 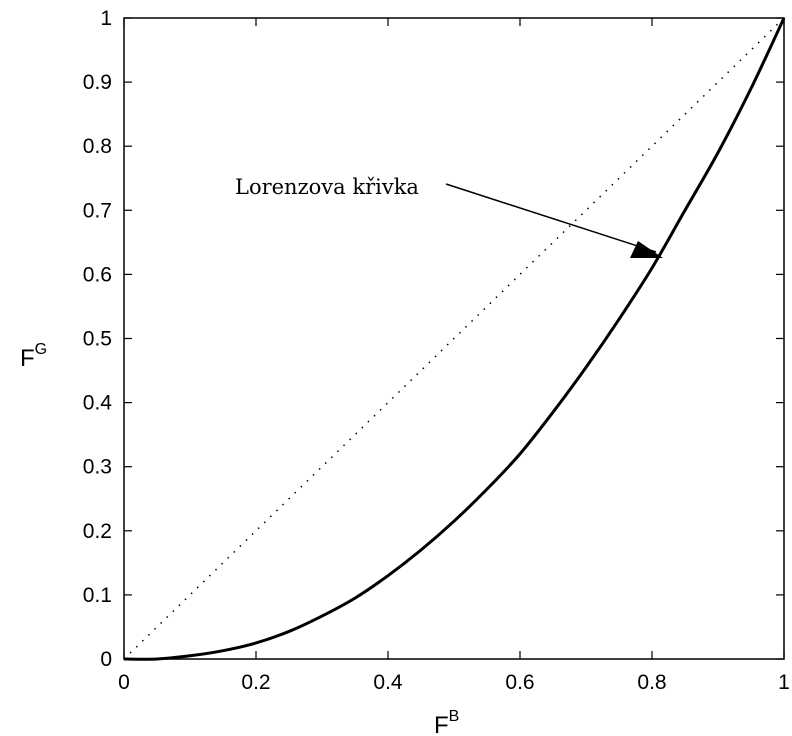 What do you see at coordinates (124, 682) in the screenshot?
I see `x-tick-label: 0` at bounding box center [124, 682].